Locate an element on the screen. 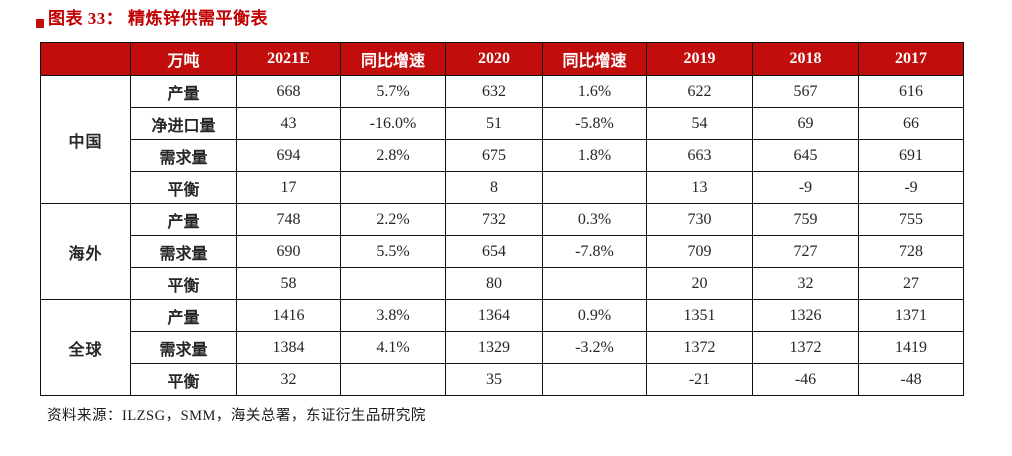 The image size is (1012, 456). table-cell: -48 is located at coordinates (911, 379).